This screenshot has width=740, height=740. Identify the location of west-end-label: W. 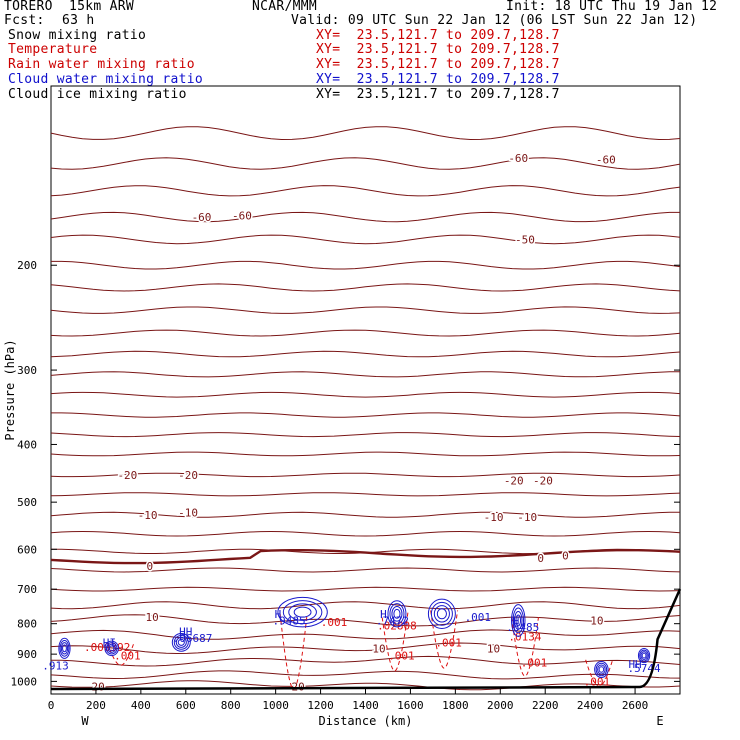
(85, 721).